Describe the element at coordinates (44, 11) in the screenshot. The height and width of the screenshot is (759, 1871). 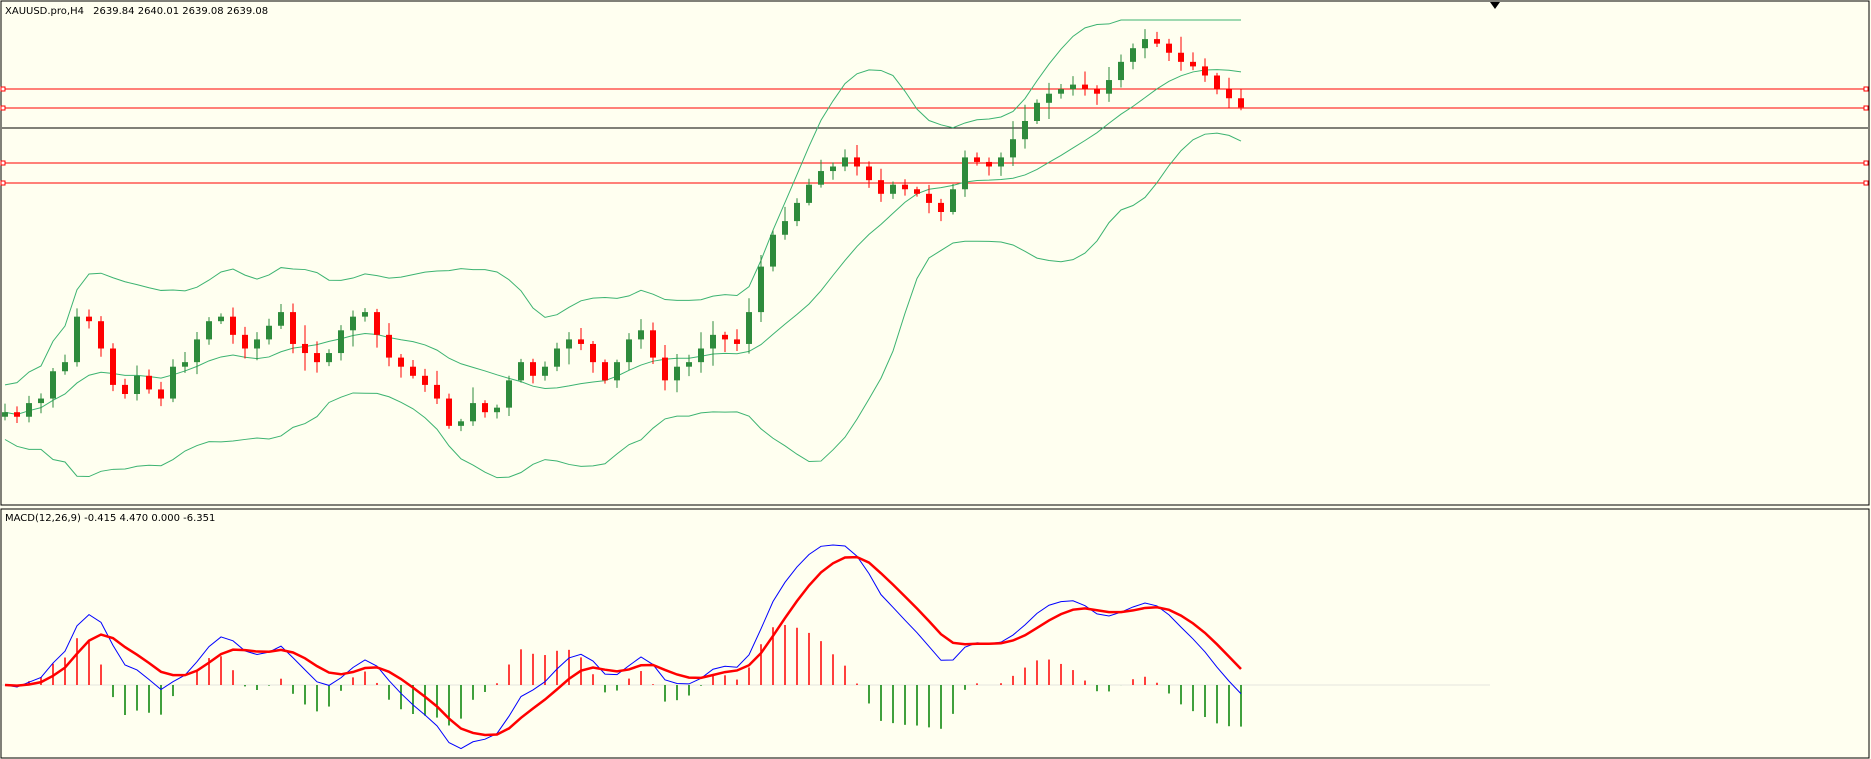
I see `symbol-label: XAUUSD.pro,H4` at that location.